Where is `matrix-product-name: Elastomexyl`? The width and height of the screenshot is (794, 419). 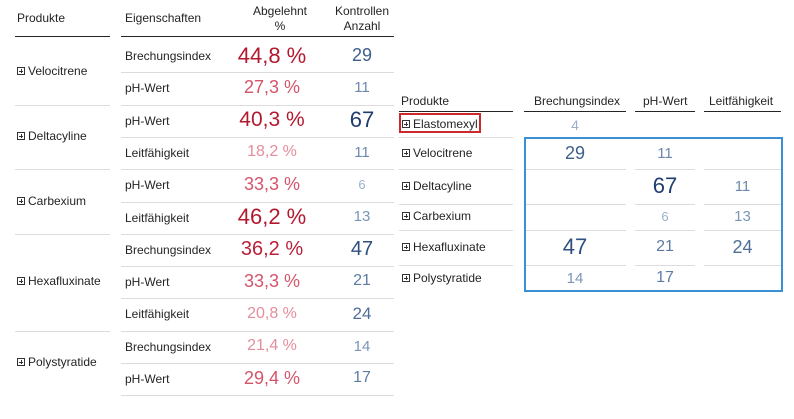 matrix-product-name: Elastomexyl is located at coordinates (445, 124).